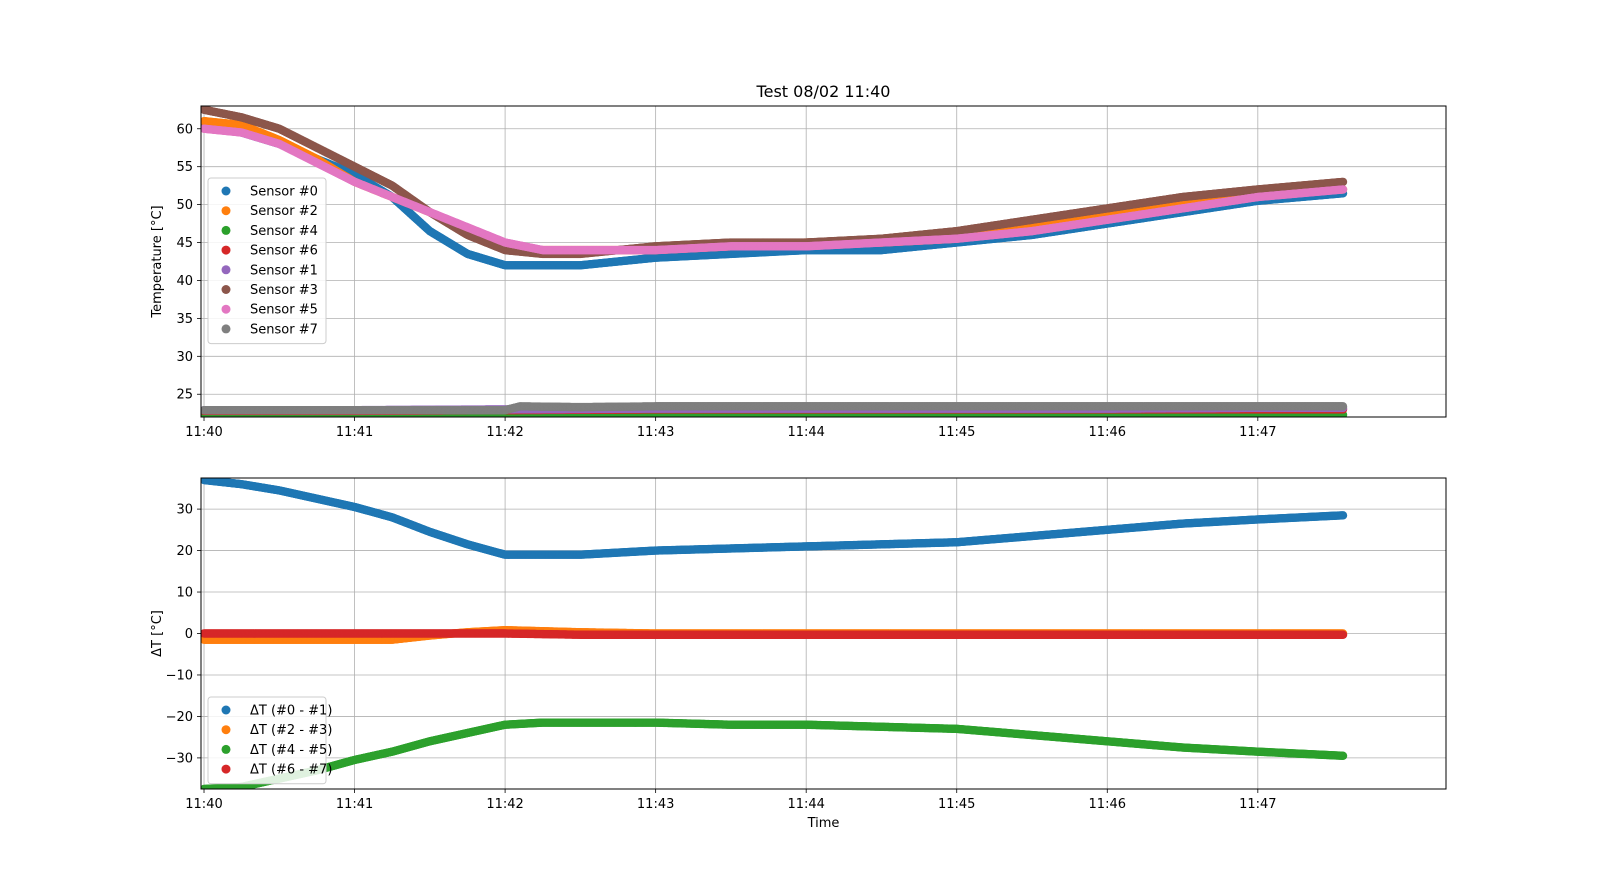  Describe the element at coordinates (823, 91) in the screenshot. I see `chart-title: Test 08/02 11:40` at that location.